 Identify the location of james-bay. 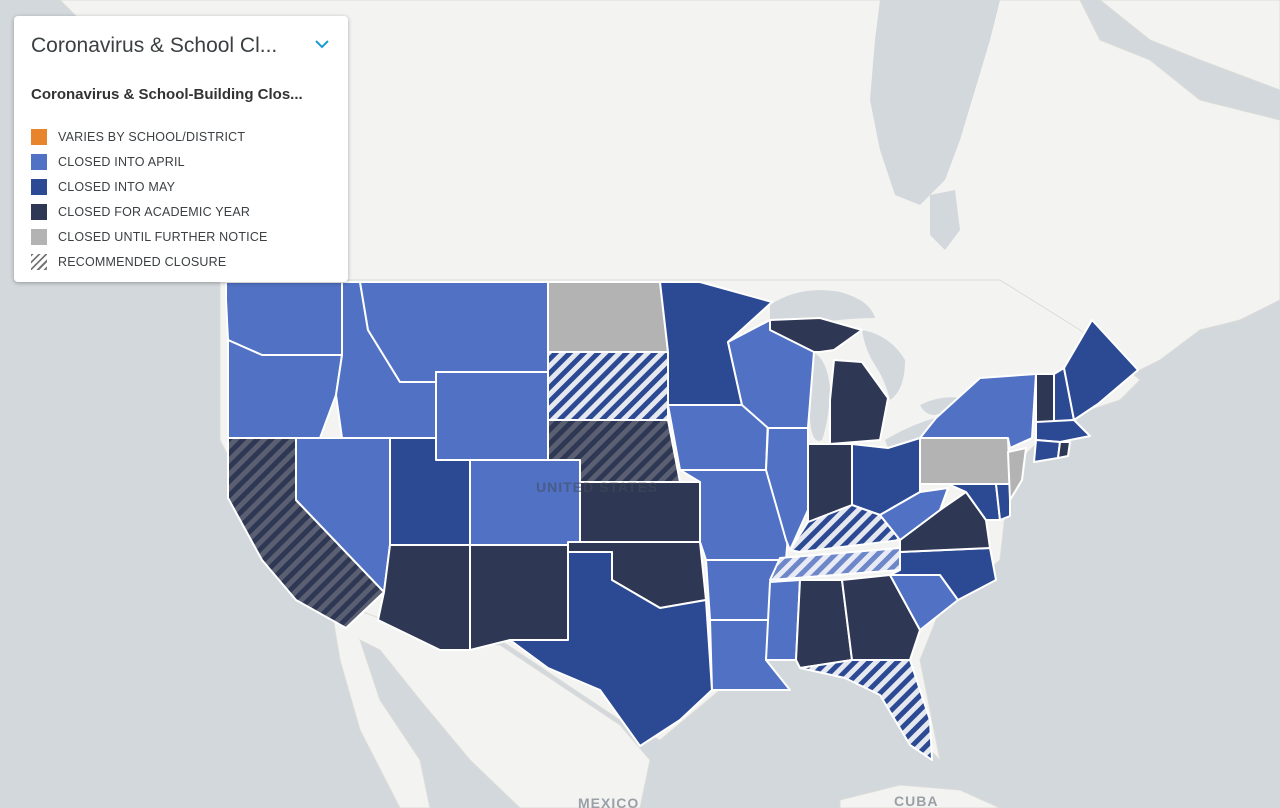
(945, 220).